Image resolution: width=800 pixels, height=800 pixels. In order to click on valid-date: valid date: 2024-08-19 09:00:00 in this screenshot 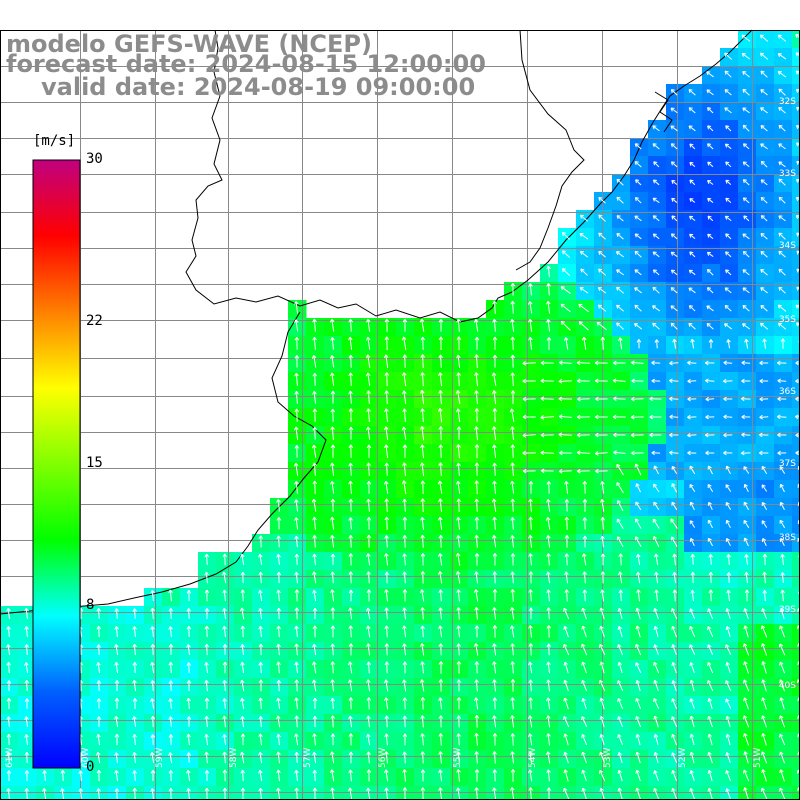, I will do `click(258, 87)`.